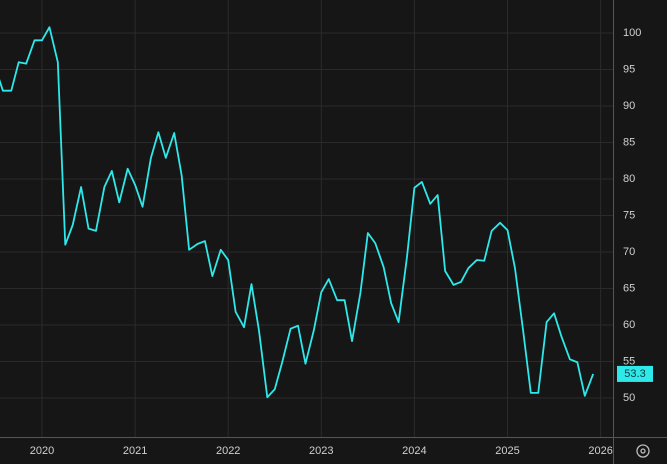 Image resolution: width=667 pixels, height=464 pixels. Describe the element at coordinates (629, 325) in the screenshot. I see `y-tick-label: 60` at that location.